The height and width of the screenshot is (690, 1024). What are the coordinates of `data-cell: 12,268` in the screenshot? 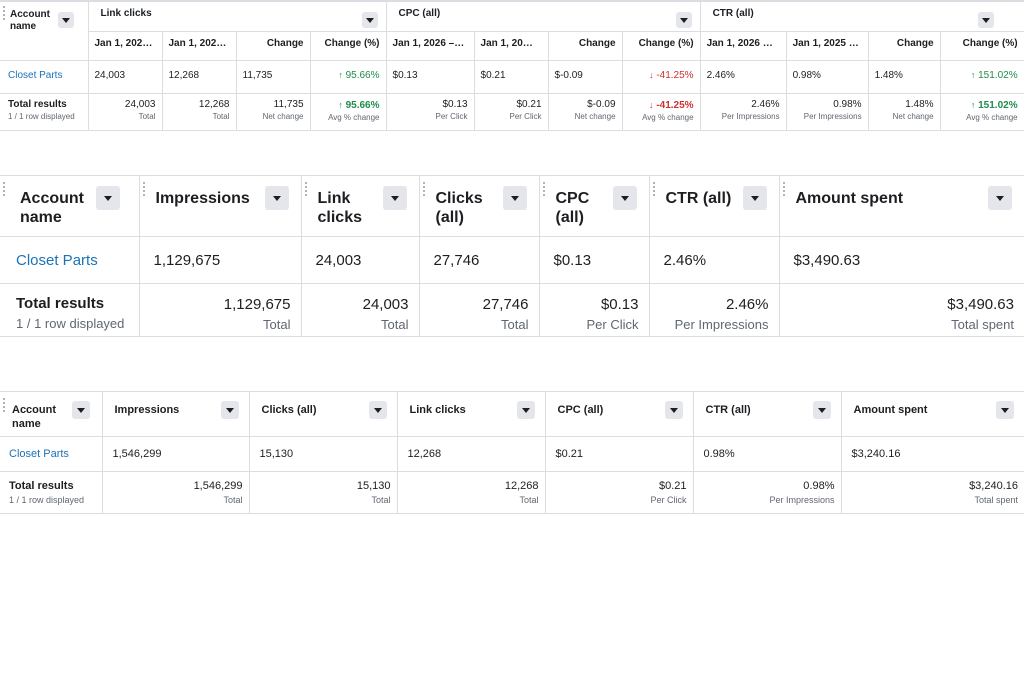 It's located at (471, 454).